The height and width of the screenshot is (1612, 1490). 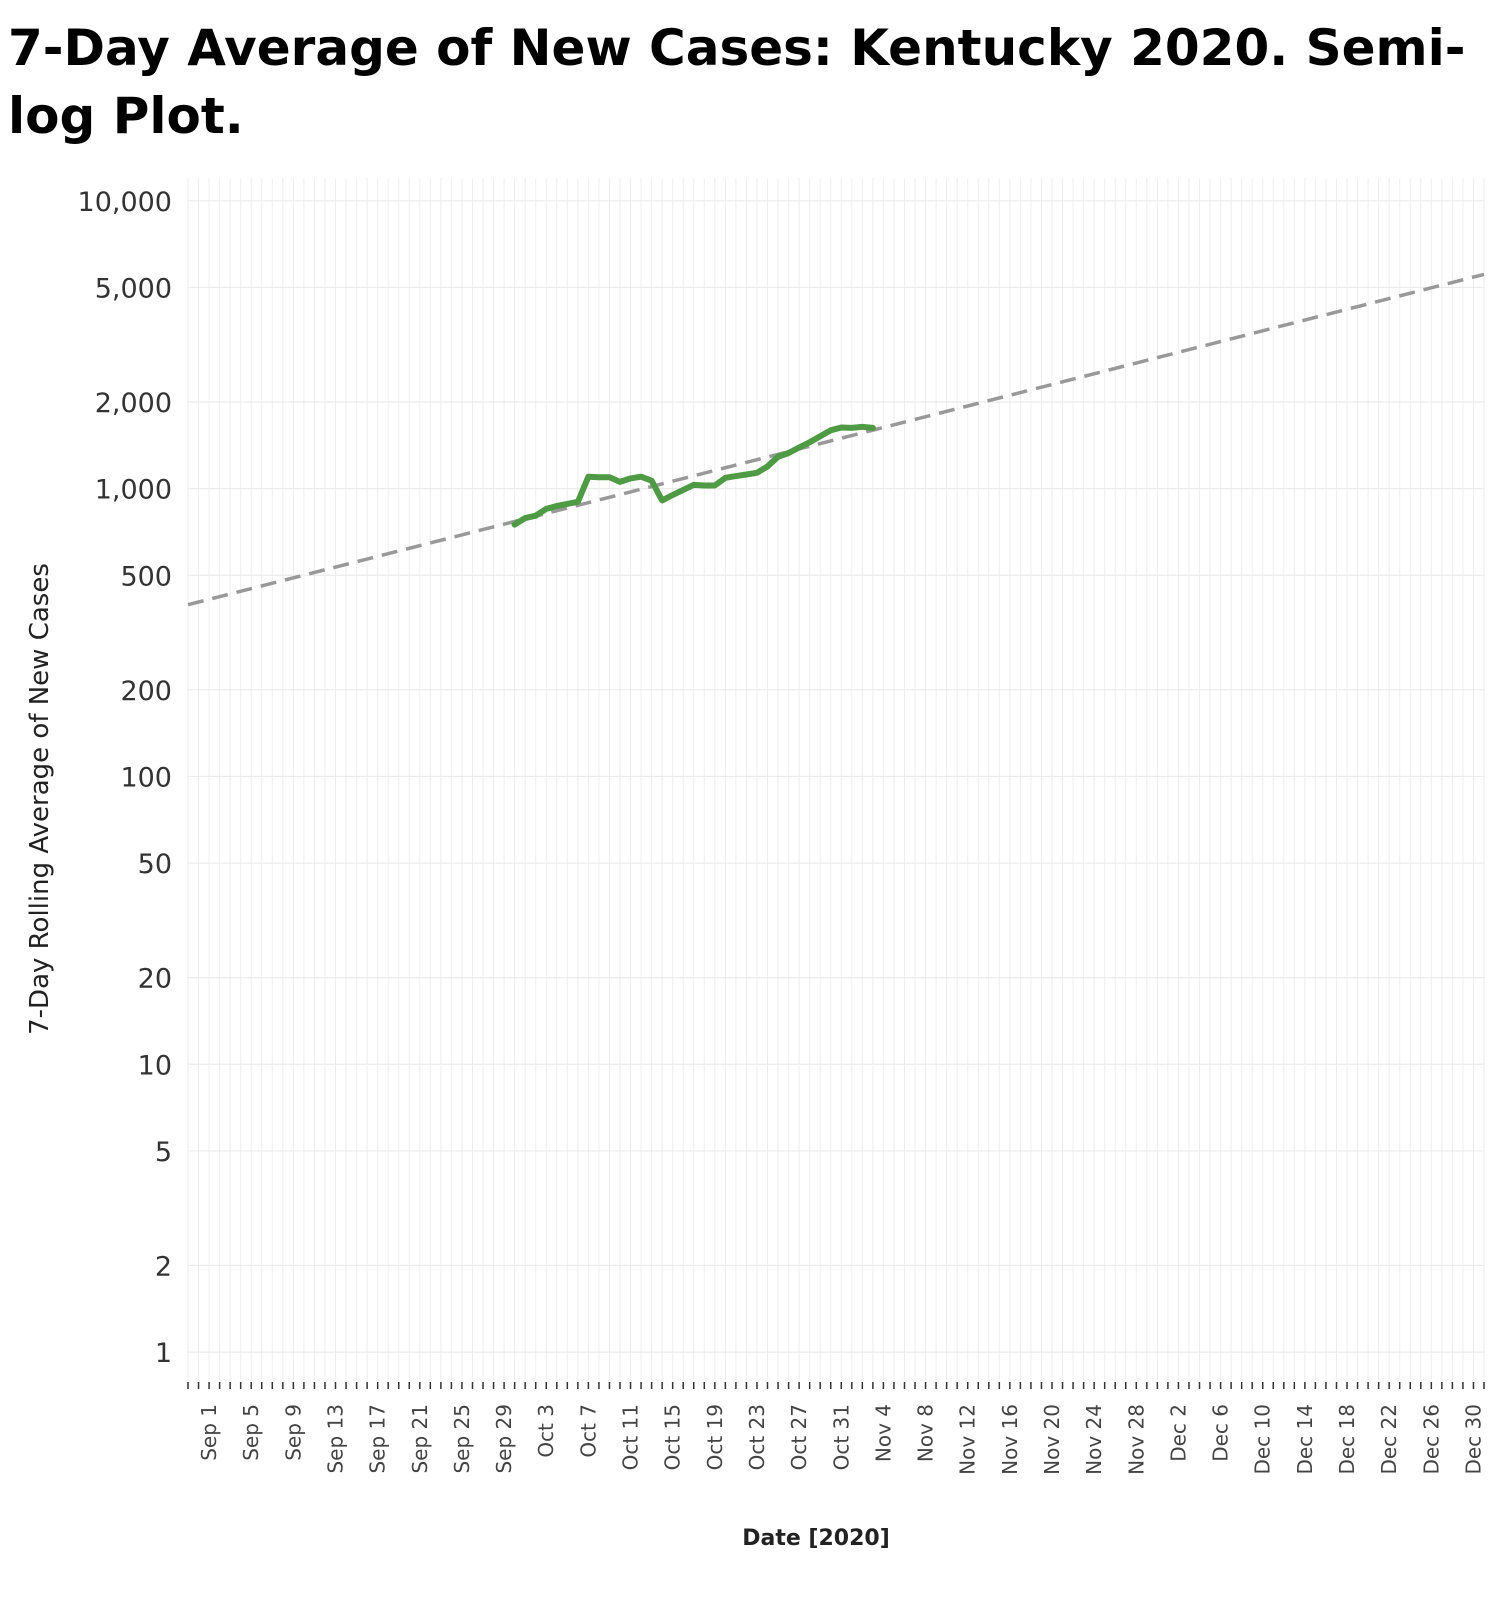 I want to click on x-tick-label: Oct 31, so click(x=841, y=1437).